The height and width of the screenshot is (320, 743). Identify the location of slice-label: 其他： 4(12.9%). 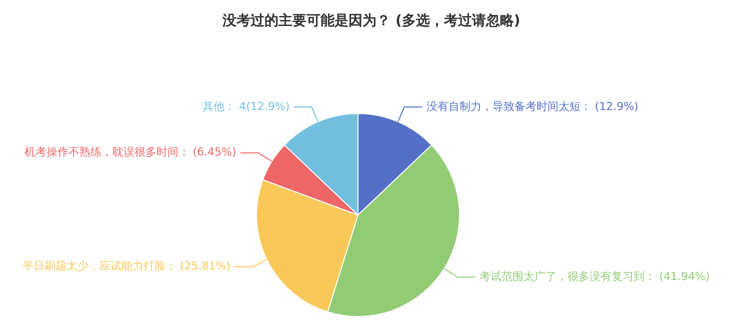
(246, 106).